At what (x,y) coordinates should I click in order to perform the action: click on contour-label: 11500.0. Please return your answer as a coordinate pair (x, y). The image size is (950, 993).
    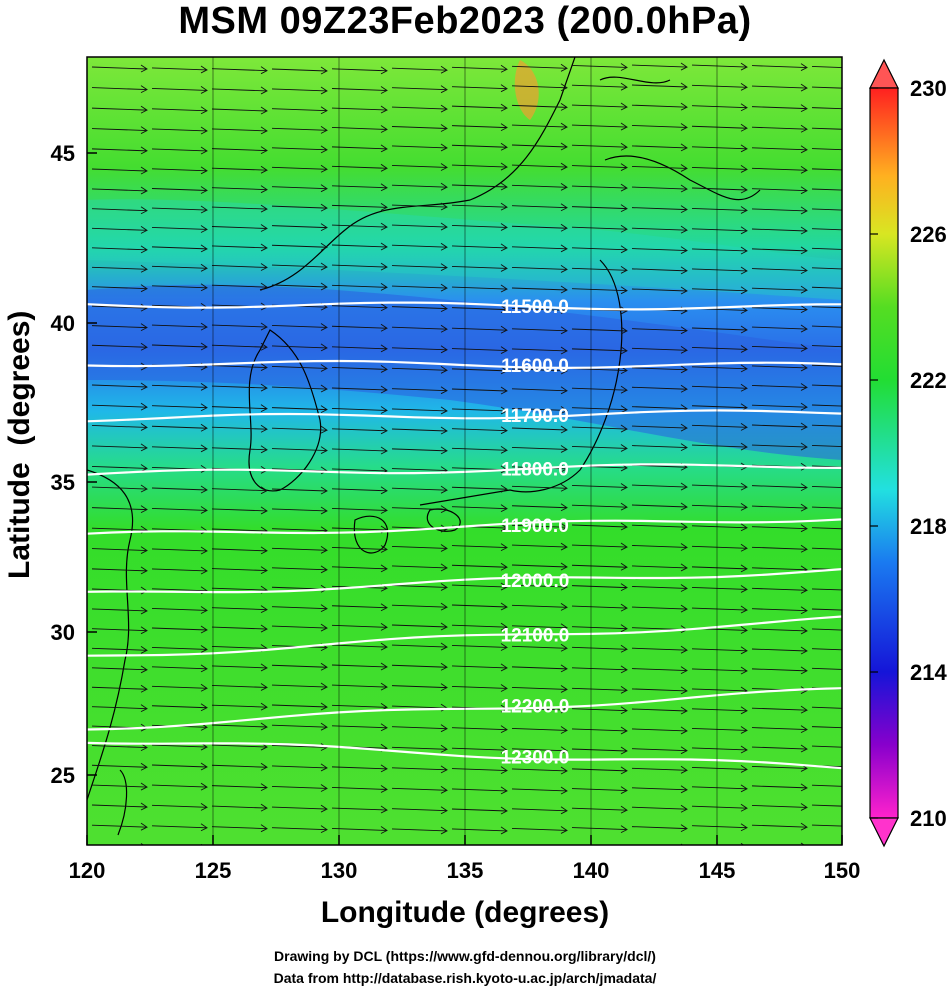
    Looking at the image, I should click on (535, 307).